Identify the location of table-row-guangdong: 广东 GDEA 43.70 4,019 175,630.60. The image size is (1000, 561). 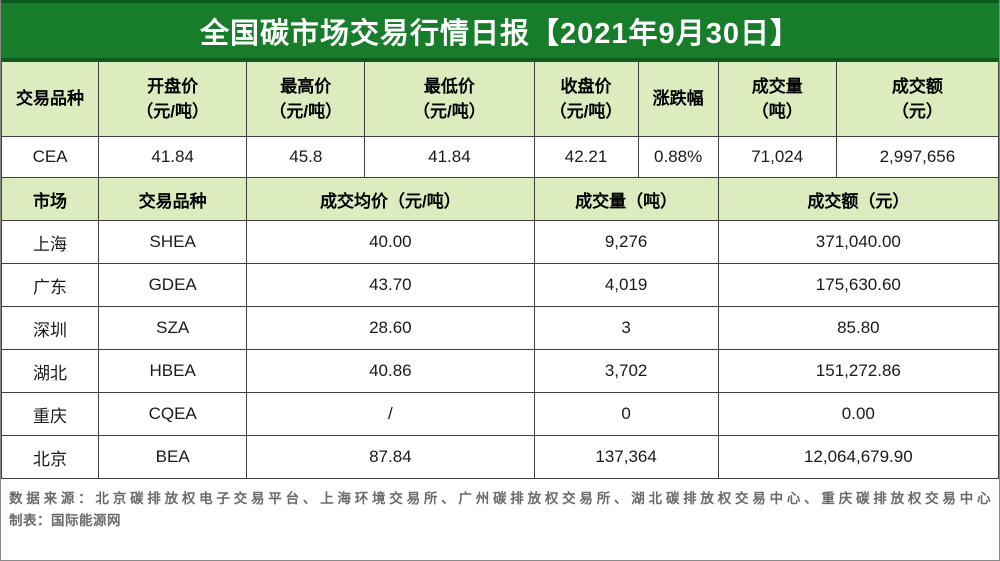
(500, 285).